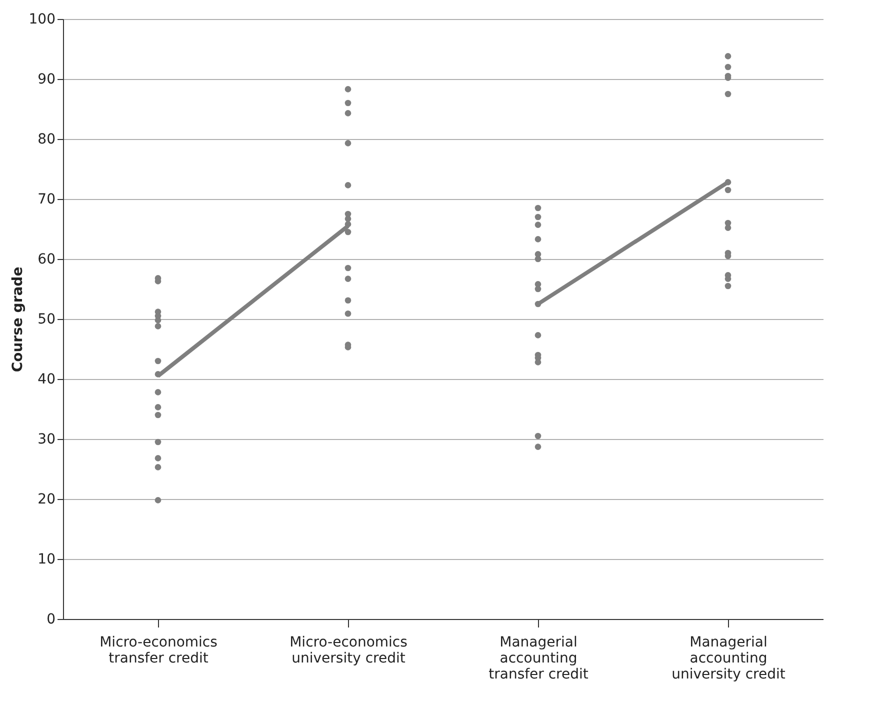  What do you see at coordinates (47, 200) in the screenshot?
I see `y-tick-label: 70` at bounding box center [47, 200].